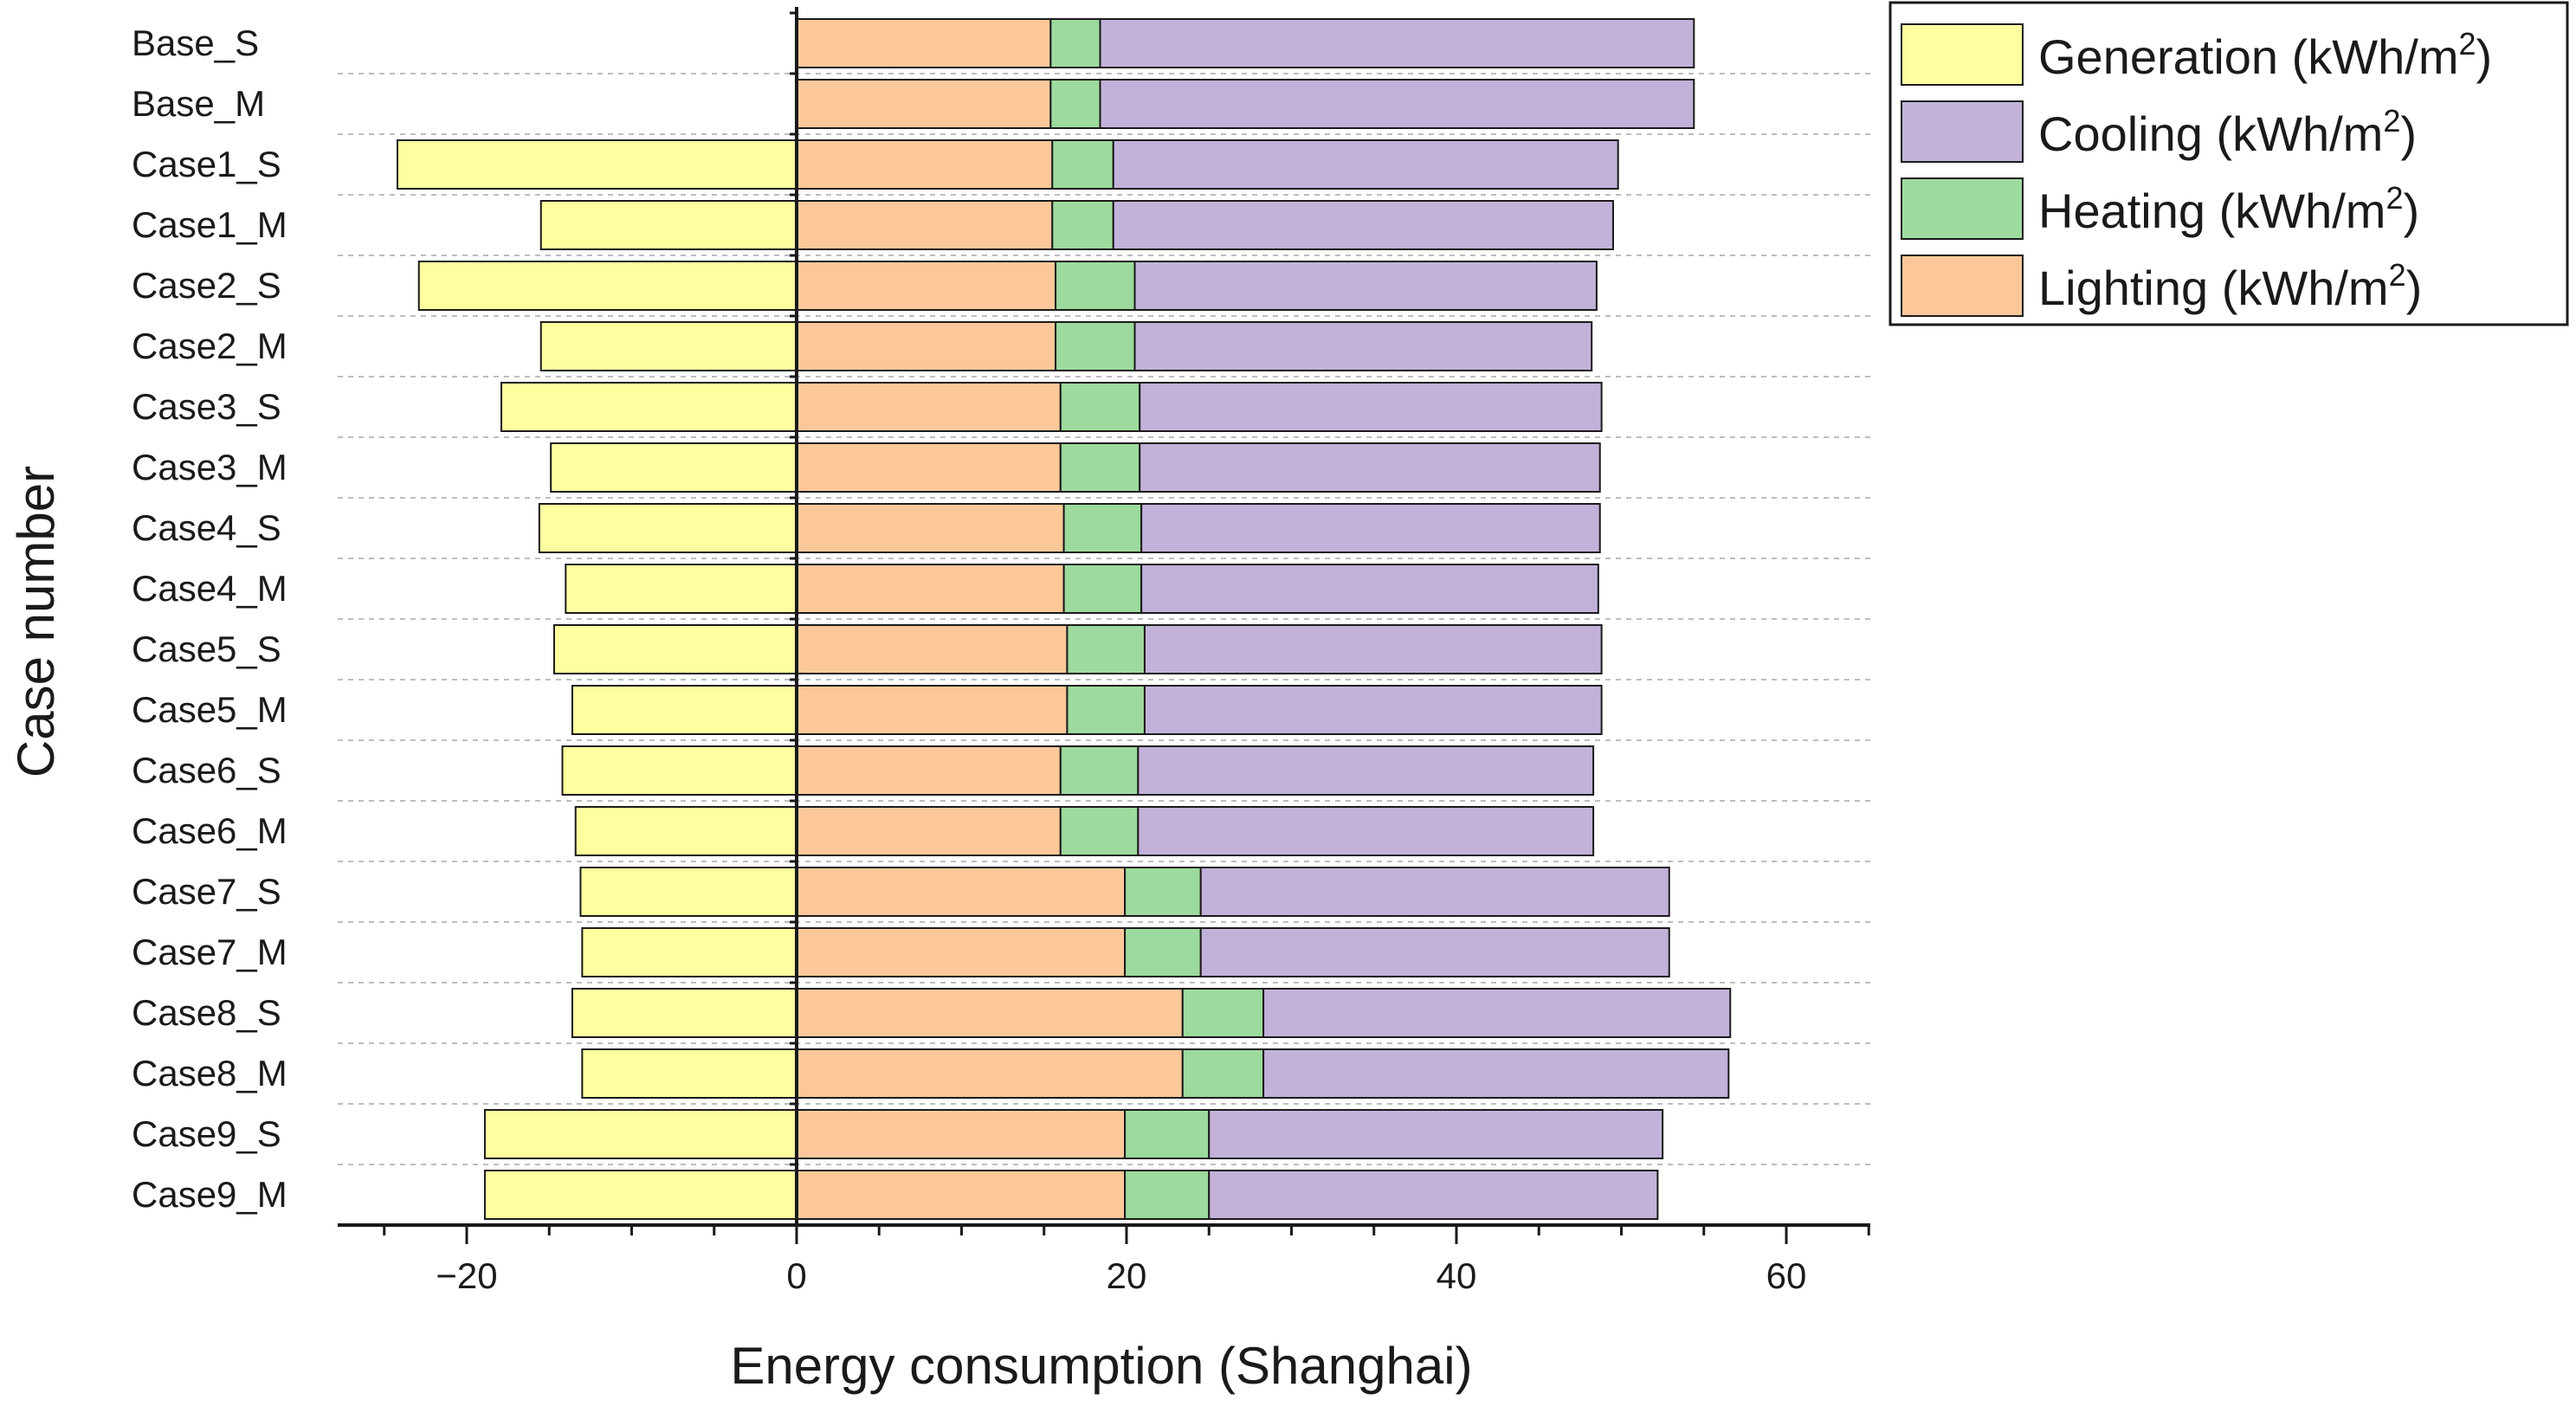 The width and height of the screenshot is (2576, 1419). Describe the element at coordinates (206, 649) in the screenshot. I see `category-label: Case5_S` at that location.